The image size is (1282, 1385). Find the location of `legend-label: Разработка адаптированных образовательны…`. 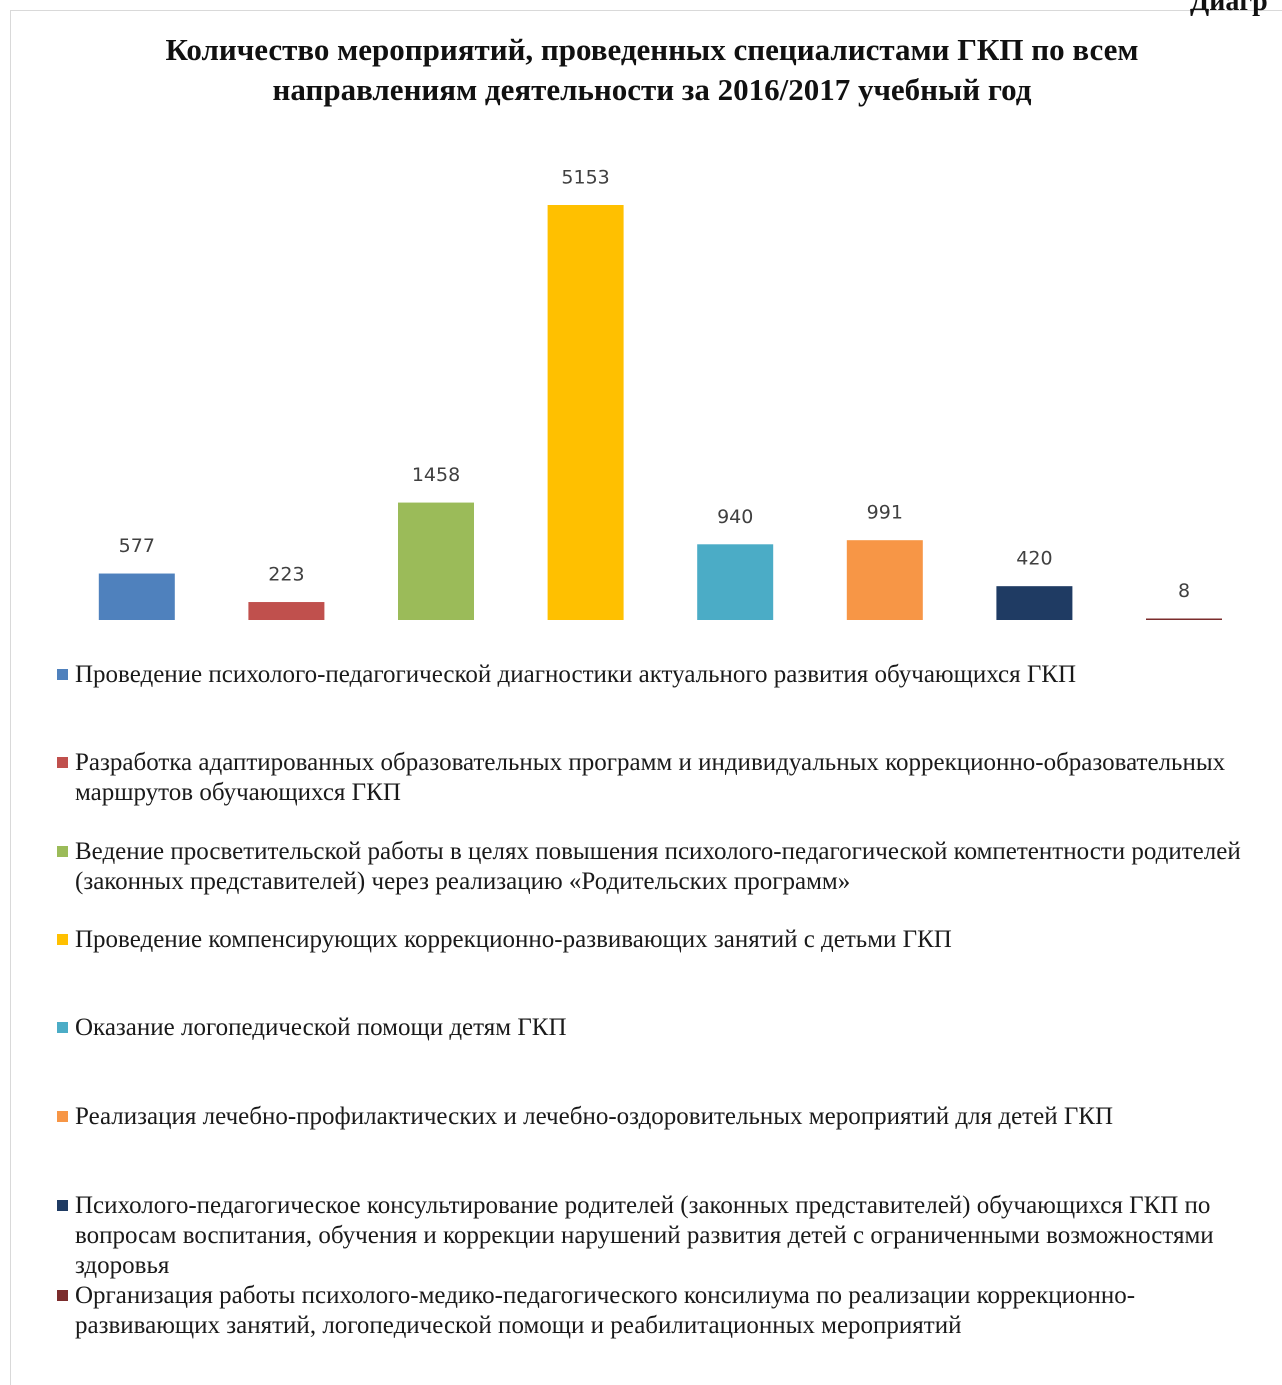

legend-label: Разработка адаптированных образовательны… is located at coordinates (650, 777).